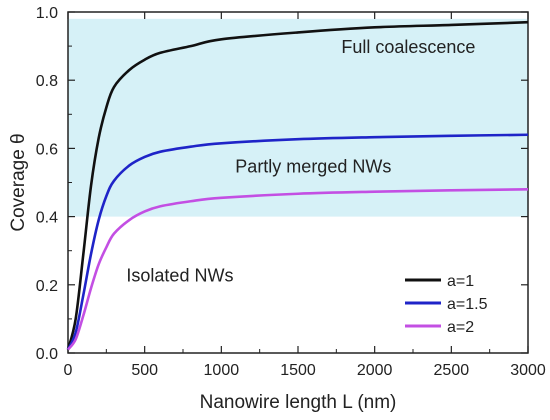 The height and width of the screenshot is (420, 550). I want to click on annotation-label: Isolated NWs, so click(179, 275).